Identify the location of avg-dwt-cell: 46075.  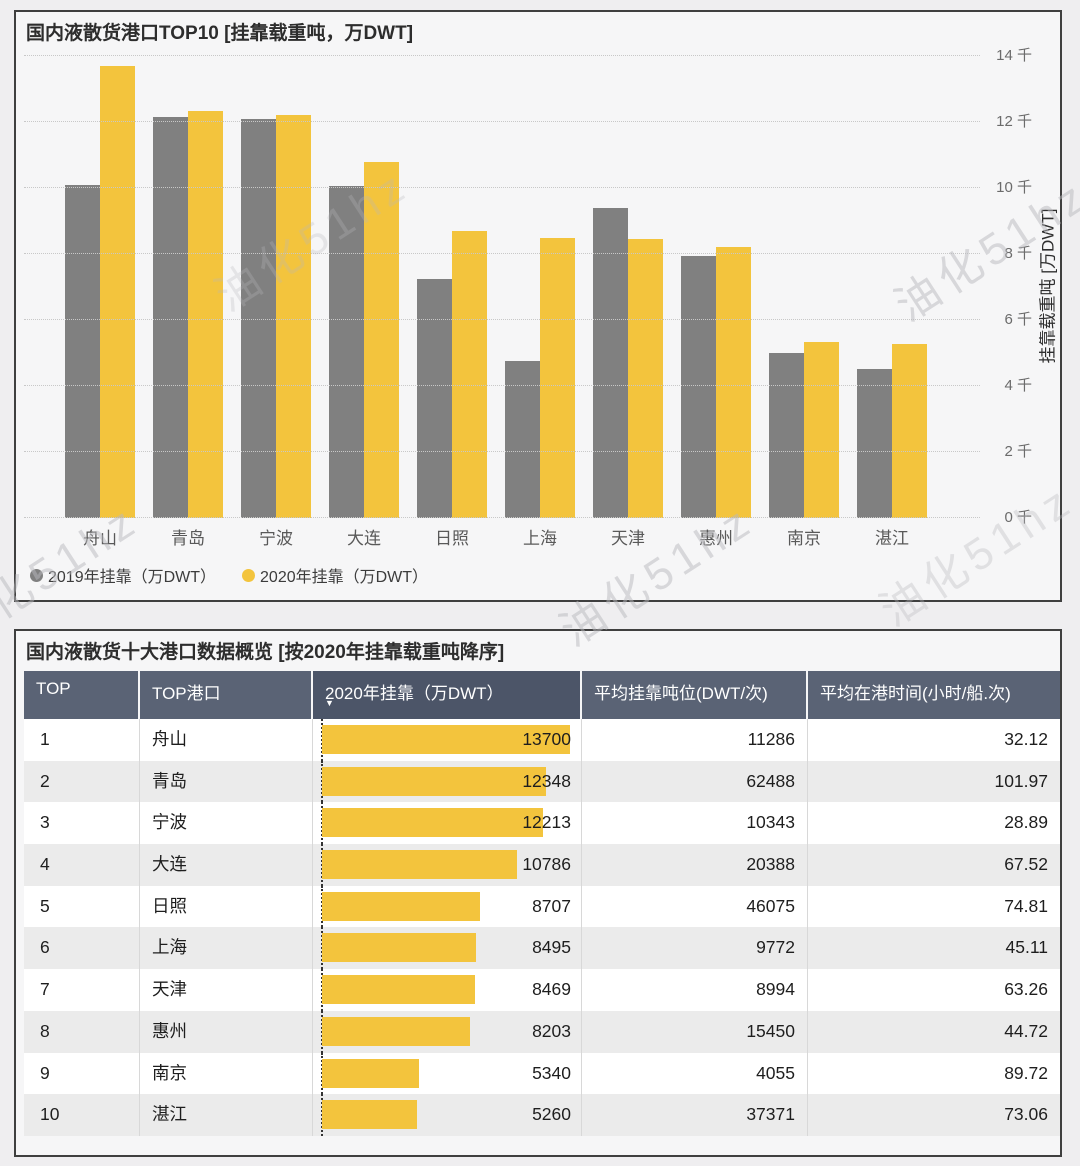
(695, 906).